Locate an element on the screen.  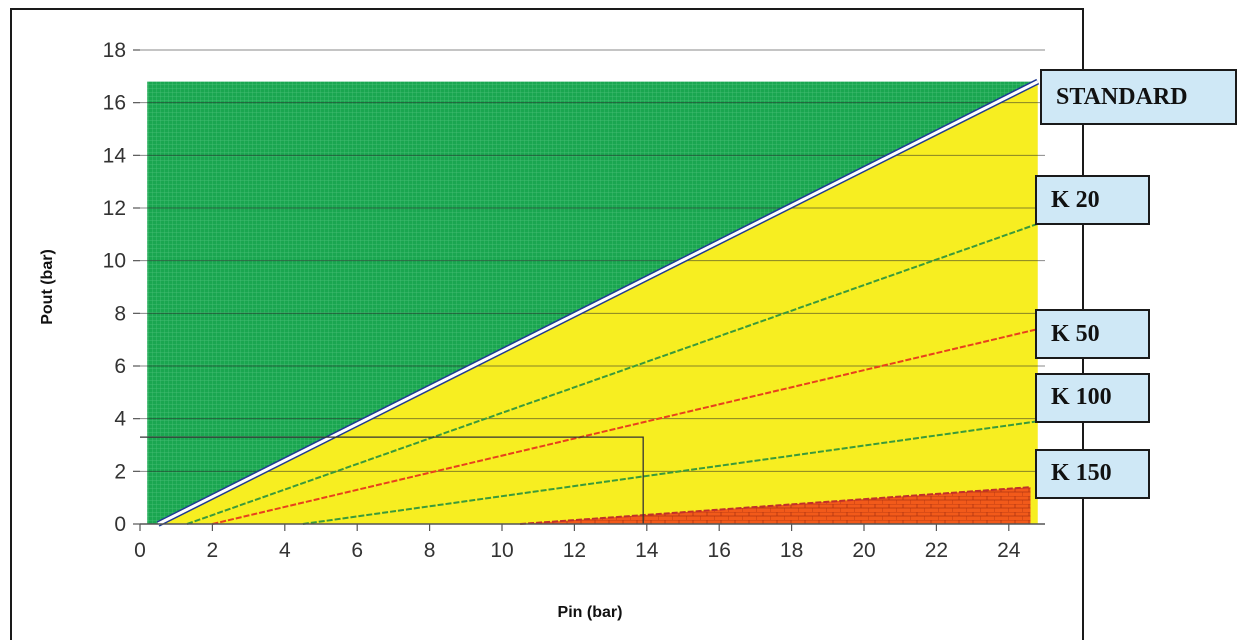
x-tick-label-2: 2 is located at coordinates (213, 550).